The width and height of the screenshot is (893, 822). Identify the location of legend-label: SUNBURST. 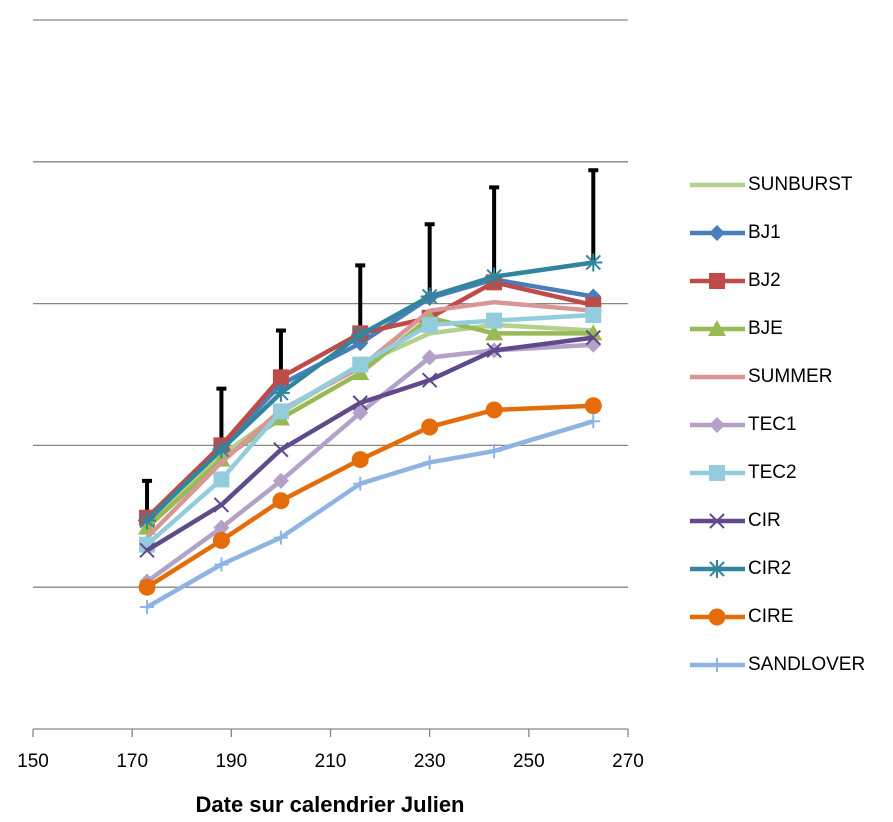
(800, 184).